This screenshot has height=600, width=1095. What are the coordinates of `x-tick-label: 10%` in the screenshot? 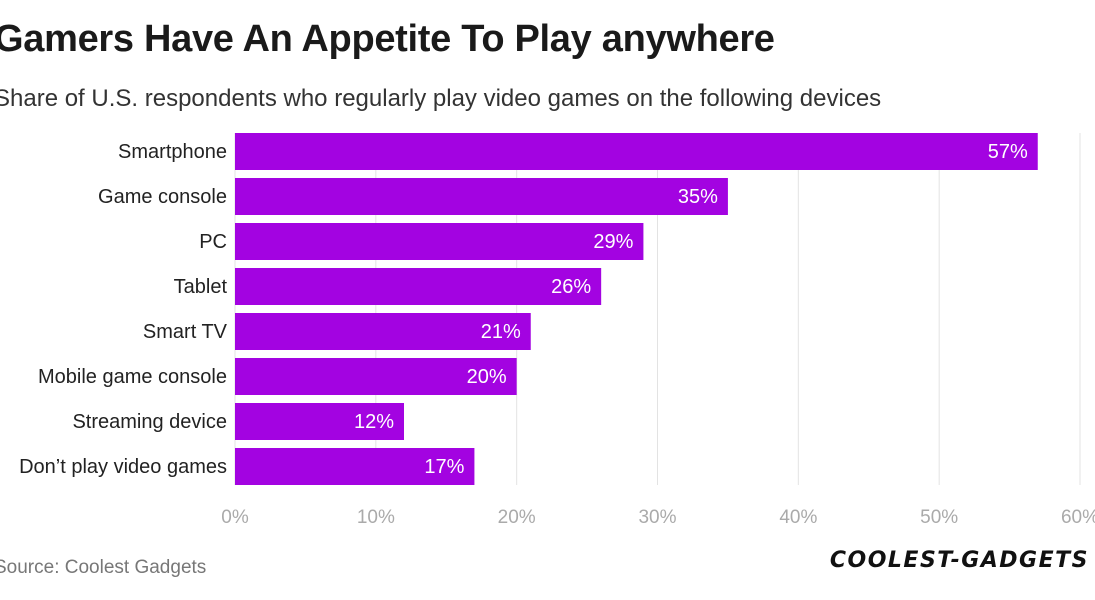 It's located at (376, 517).